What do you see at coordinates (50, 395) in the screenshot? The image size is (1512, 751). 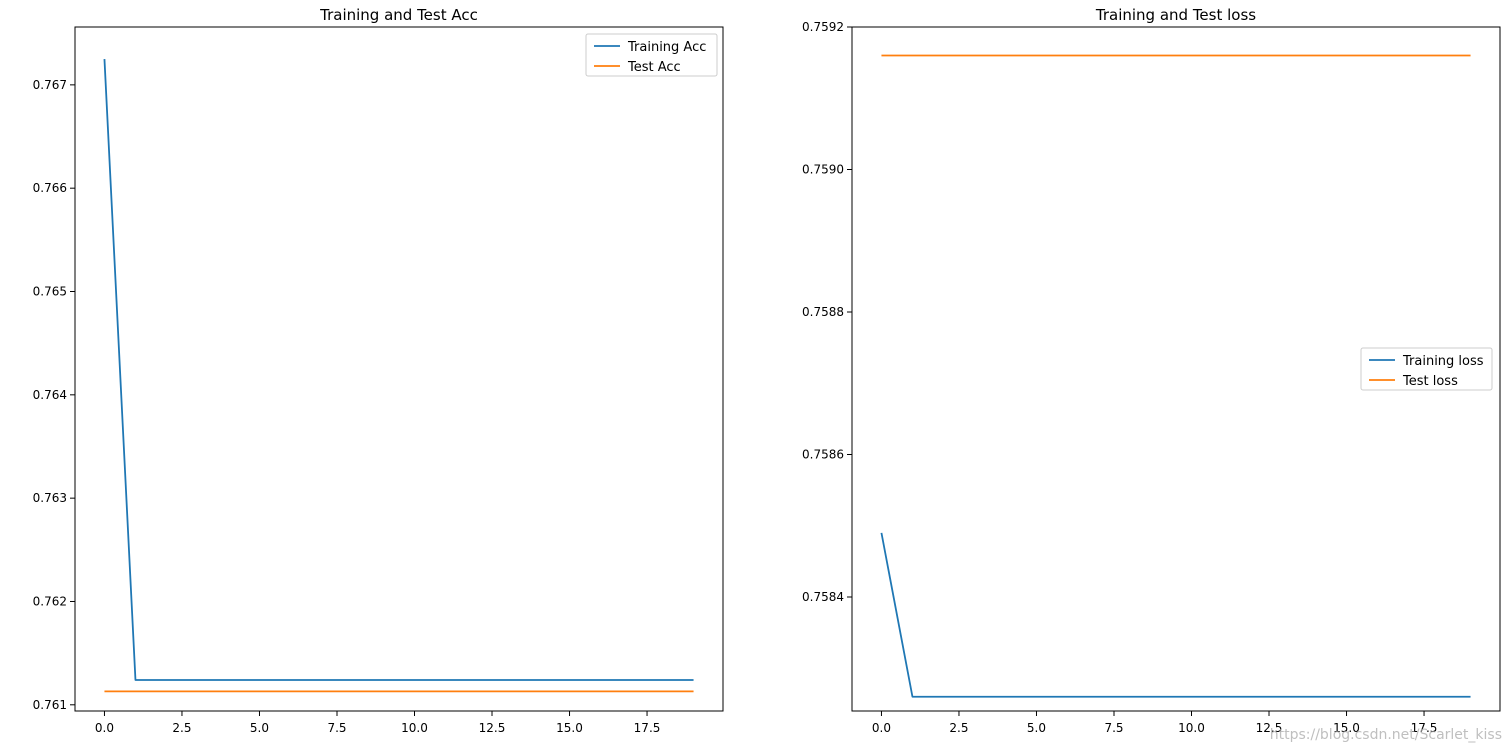 I see `y-tick-label: 0.764` at bounding box center [50, 395].